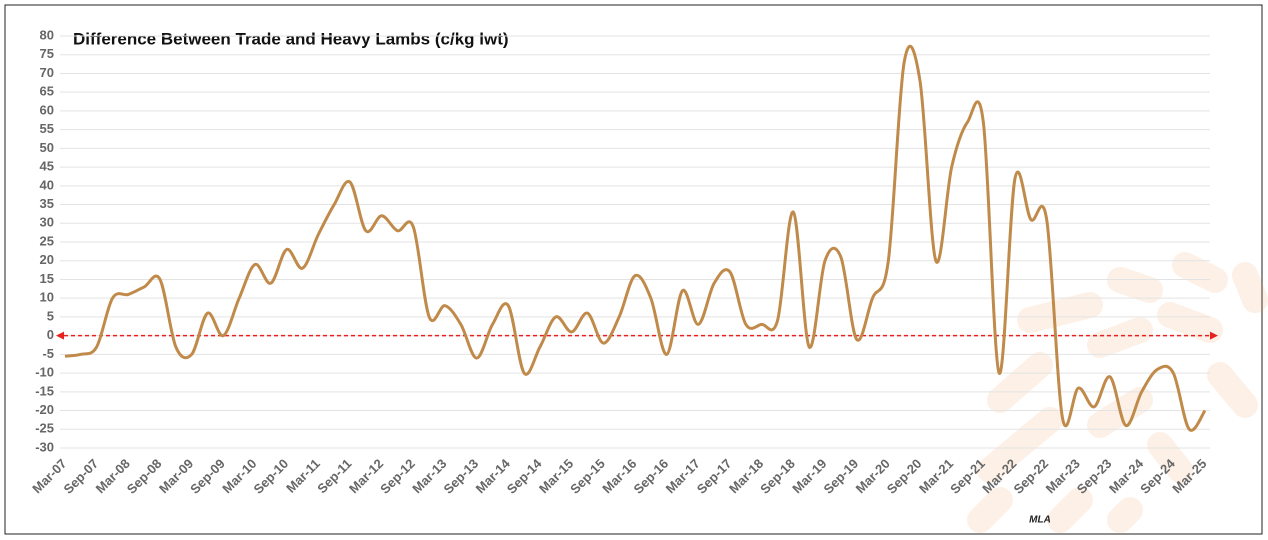 The image size is (1268, 540). What do you see at coordinates (47, 240) in the screenshot?
I see `y-tick-label: 25` at bounding box center [47, 240].